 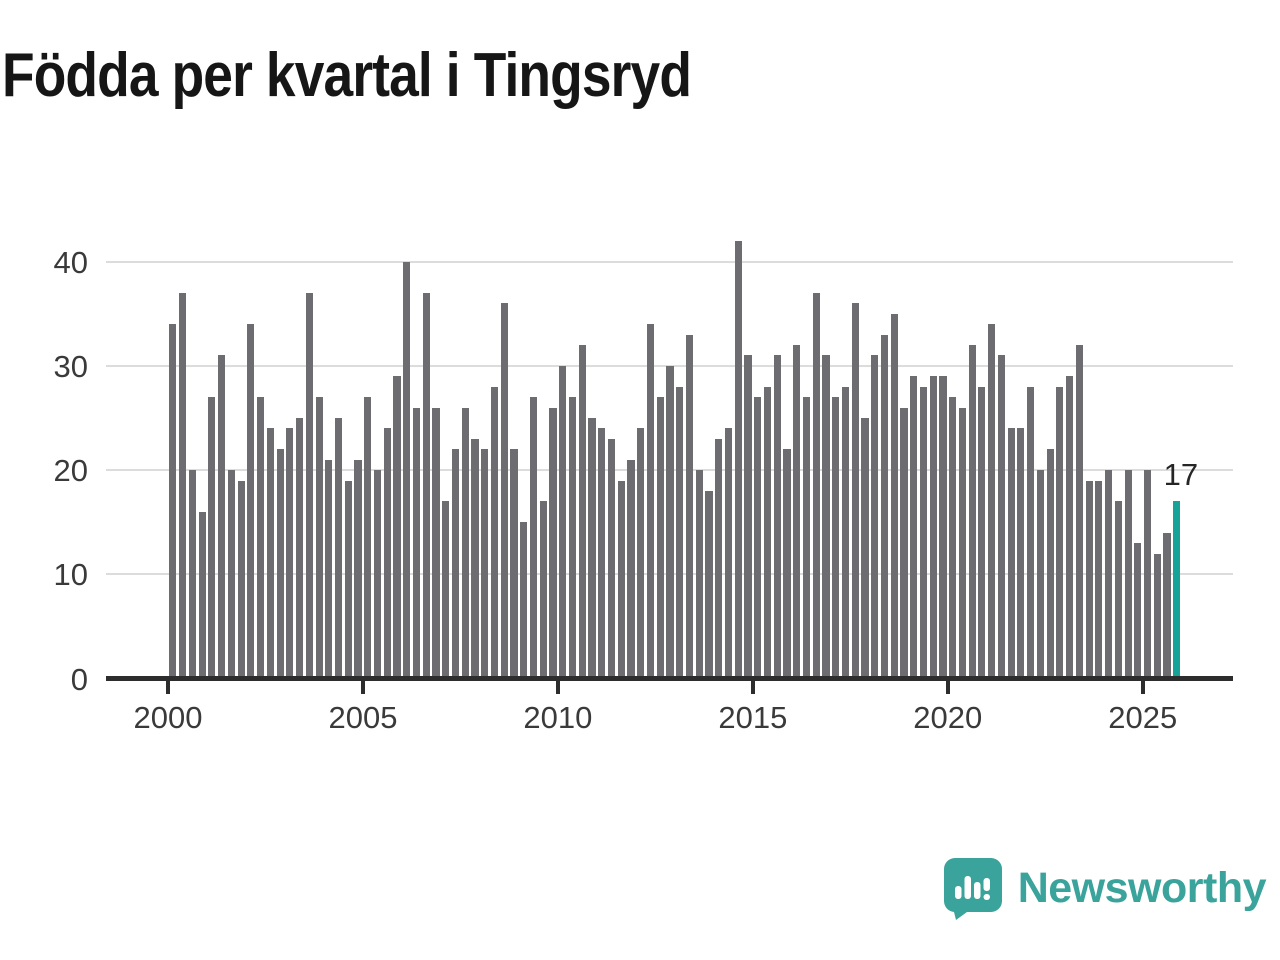 What do you see at coordinates (875, 517) in the screenshot?
I see `bar-2018-q1` at bounding box center [875, 517].